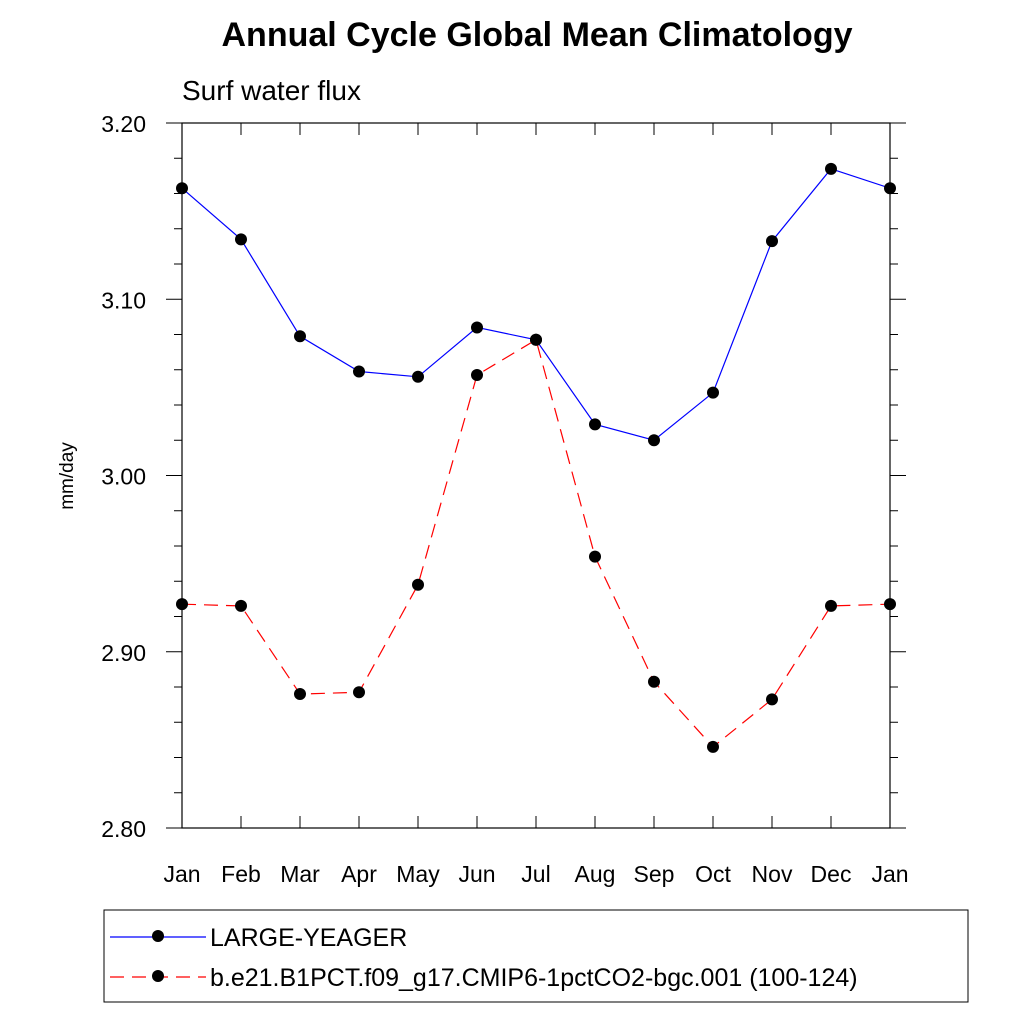 The height and width of the screenshot is (1024, 1024). Describe the element at coordinates (308, 938) in the screenshot. I see `legend-label-large-yeager: LARGE-YEAGER` at that location.